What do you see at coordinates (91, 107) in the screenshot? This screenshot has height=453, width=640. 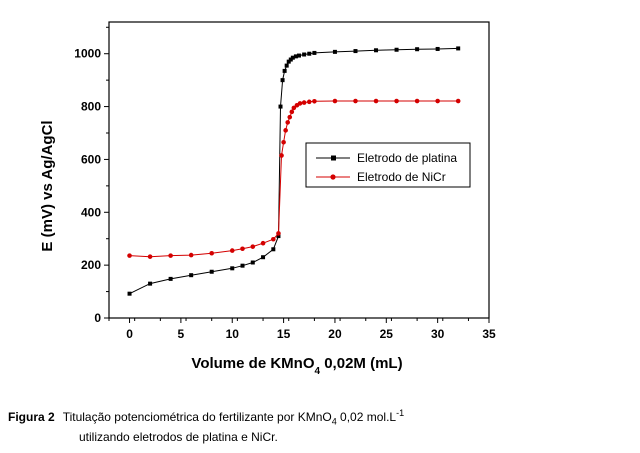 I see `y-tick-label: 800` at bounding box center [91, 107].